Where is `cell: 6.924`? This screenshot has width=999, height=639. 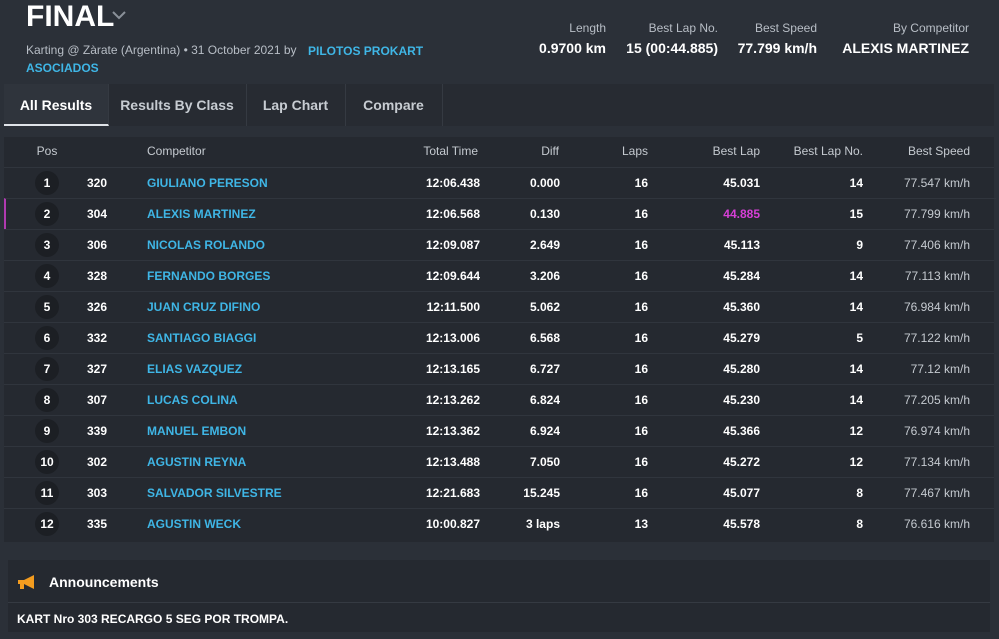
cell: 6.924 is located at coordinates (544, 431).